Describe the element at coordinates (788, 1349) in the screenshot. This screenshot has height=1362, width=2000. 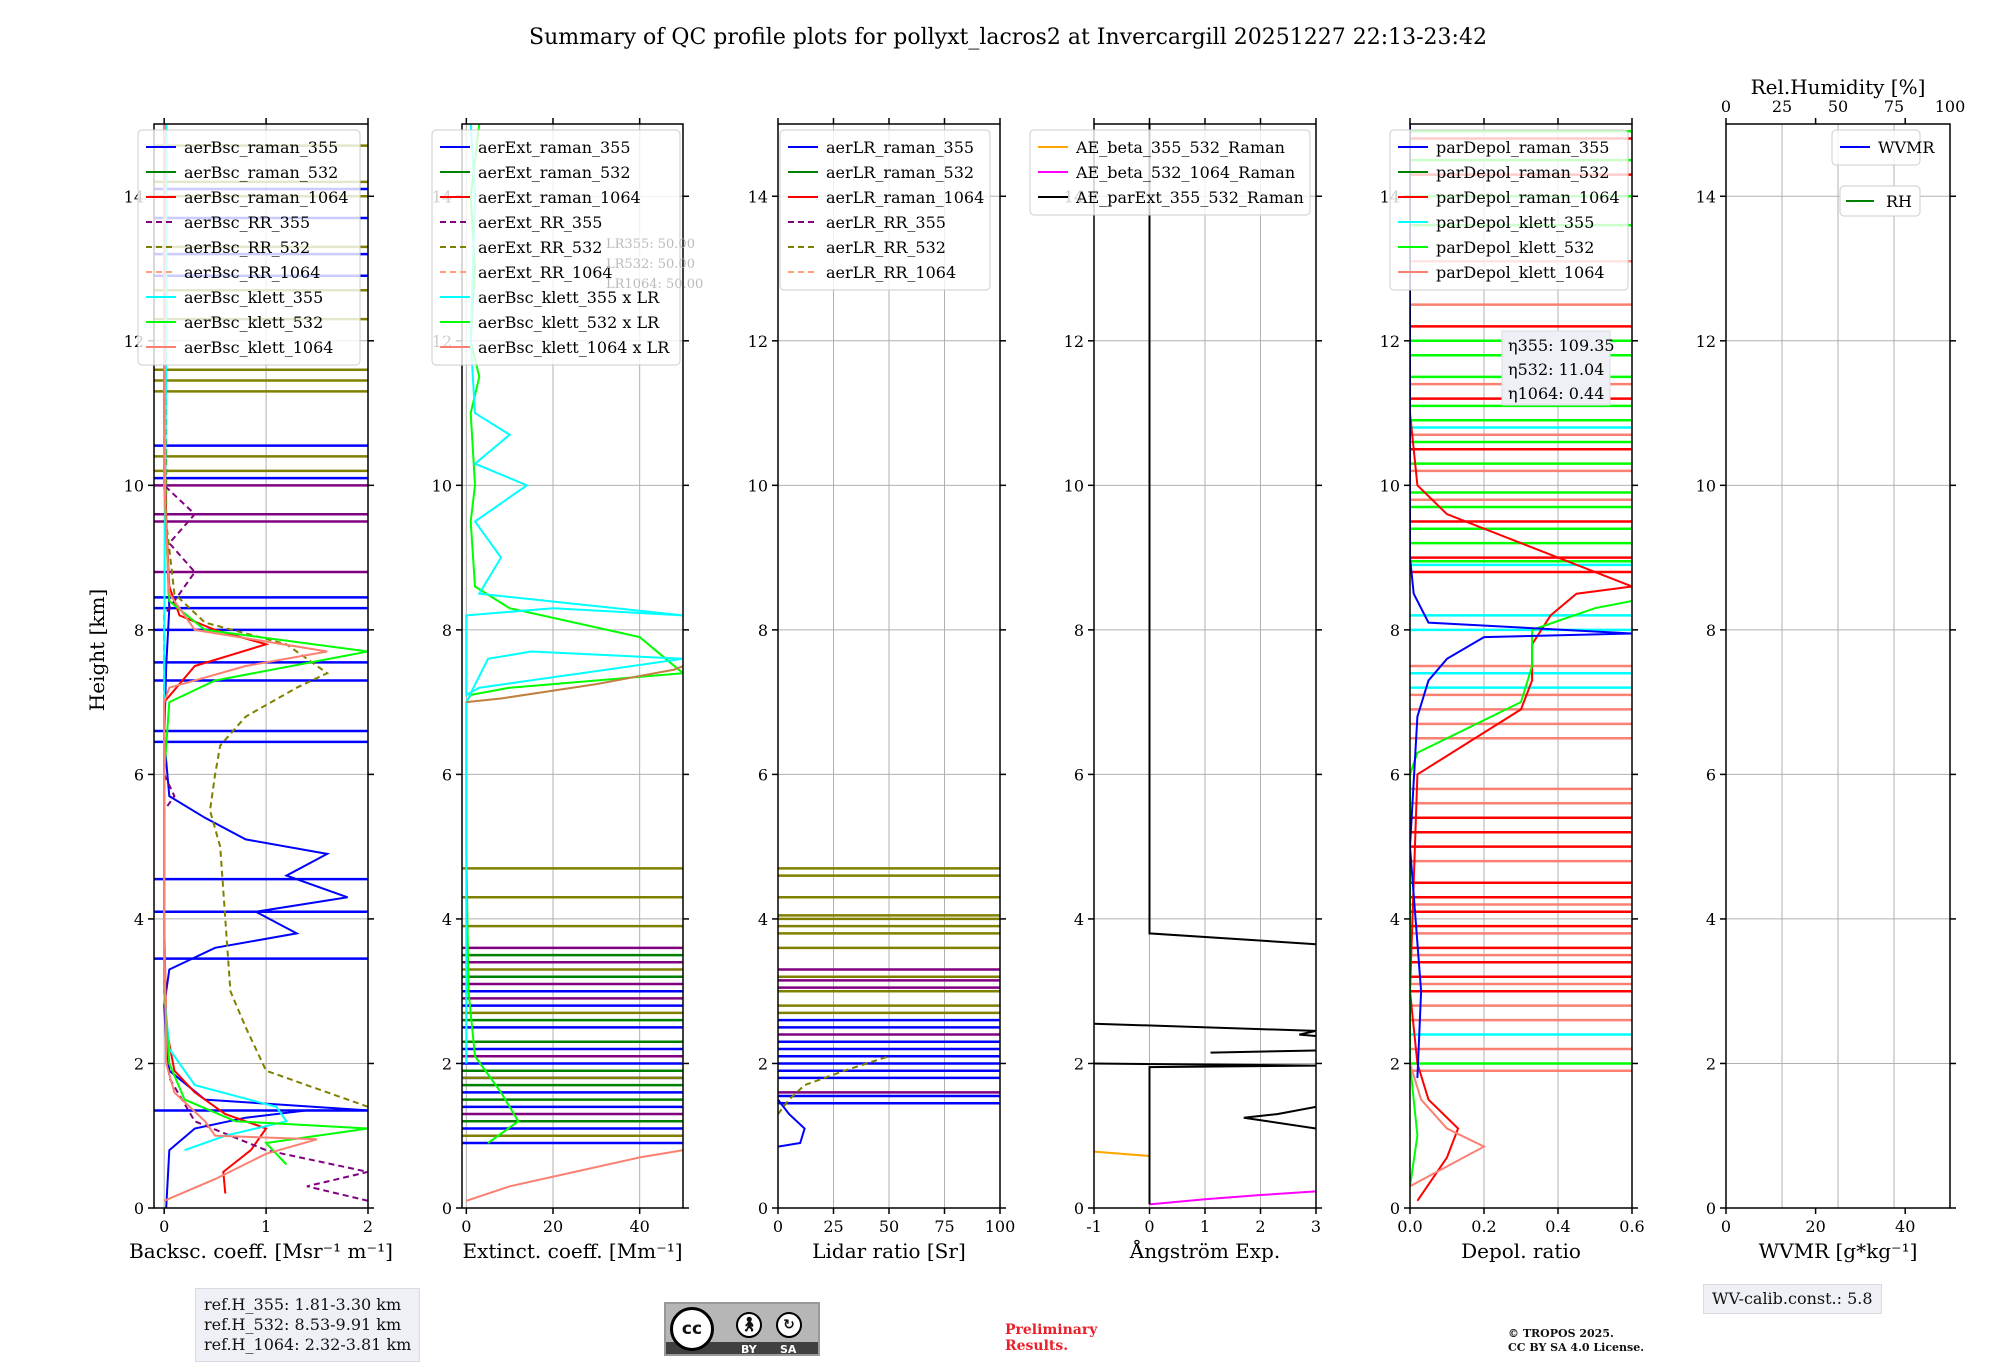
I see `cc-sa-label: SA` at that location.